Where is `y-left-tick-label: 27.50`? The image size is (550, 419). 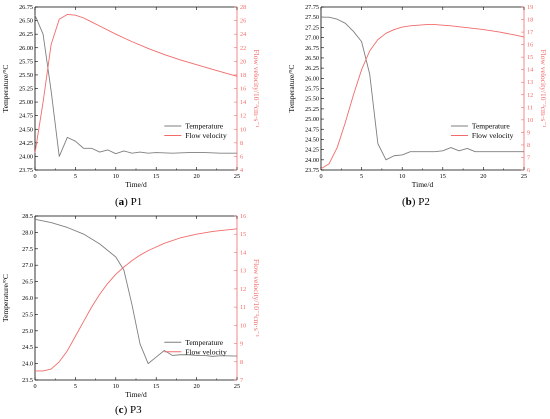 y-left-tick-label: 27.50 is located at coordinates (312, 17).